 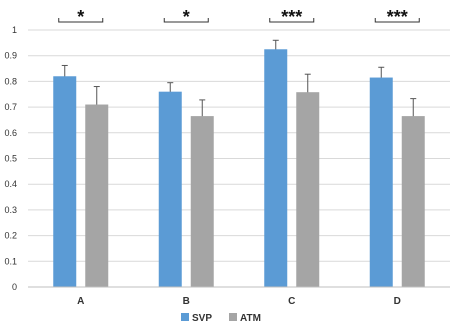 I want to click on legend-swatch-atm, so click(x=233, y=317).